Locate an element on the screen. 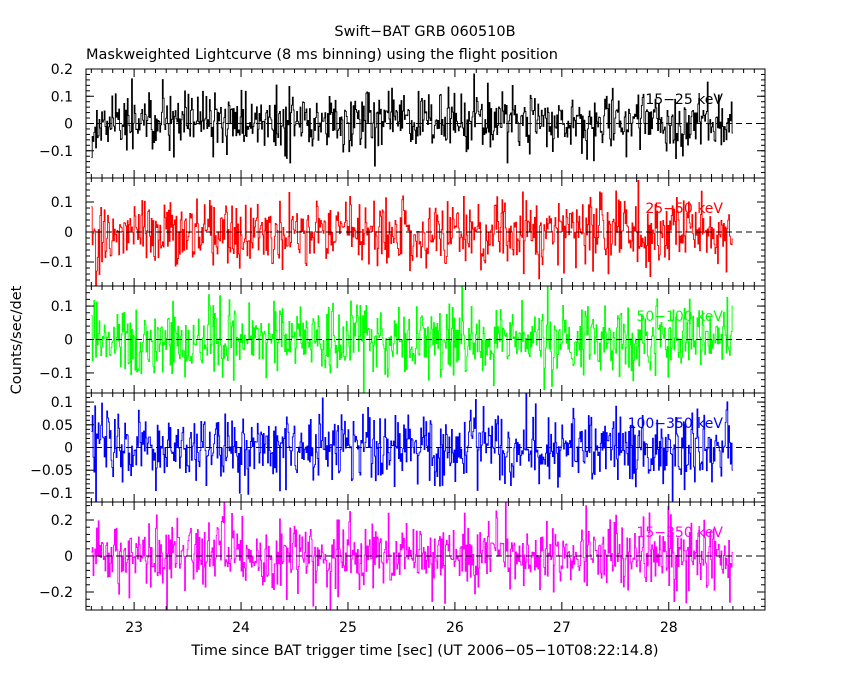 This screenshot has width=850, height=680. x-tick-label: 28 is located at coordinates (669, 628).